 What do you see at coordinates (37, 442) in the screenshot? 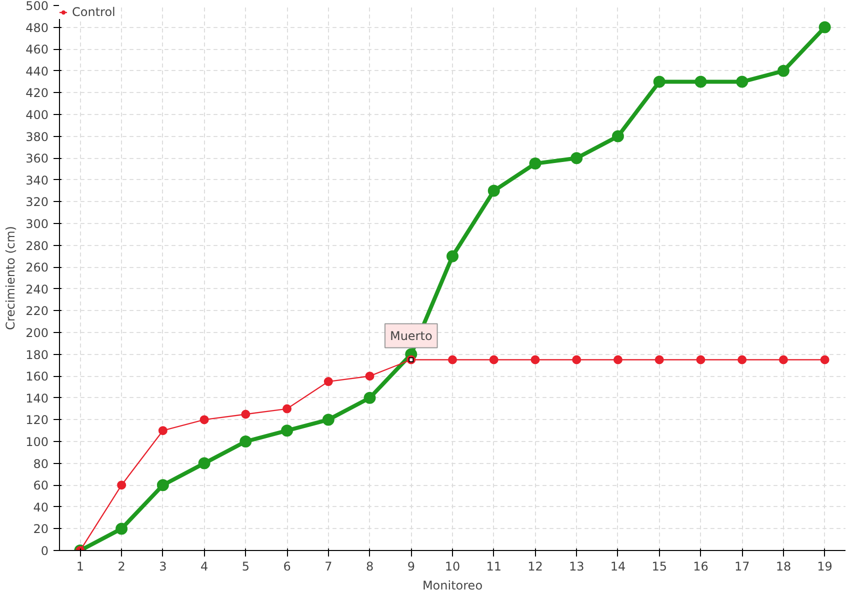
I see `y-tick-label: 100` at bounding box center [37, 442].